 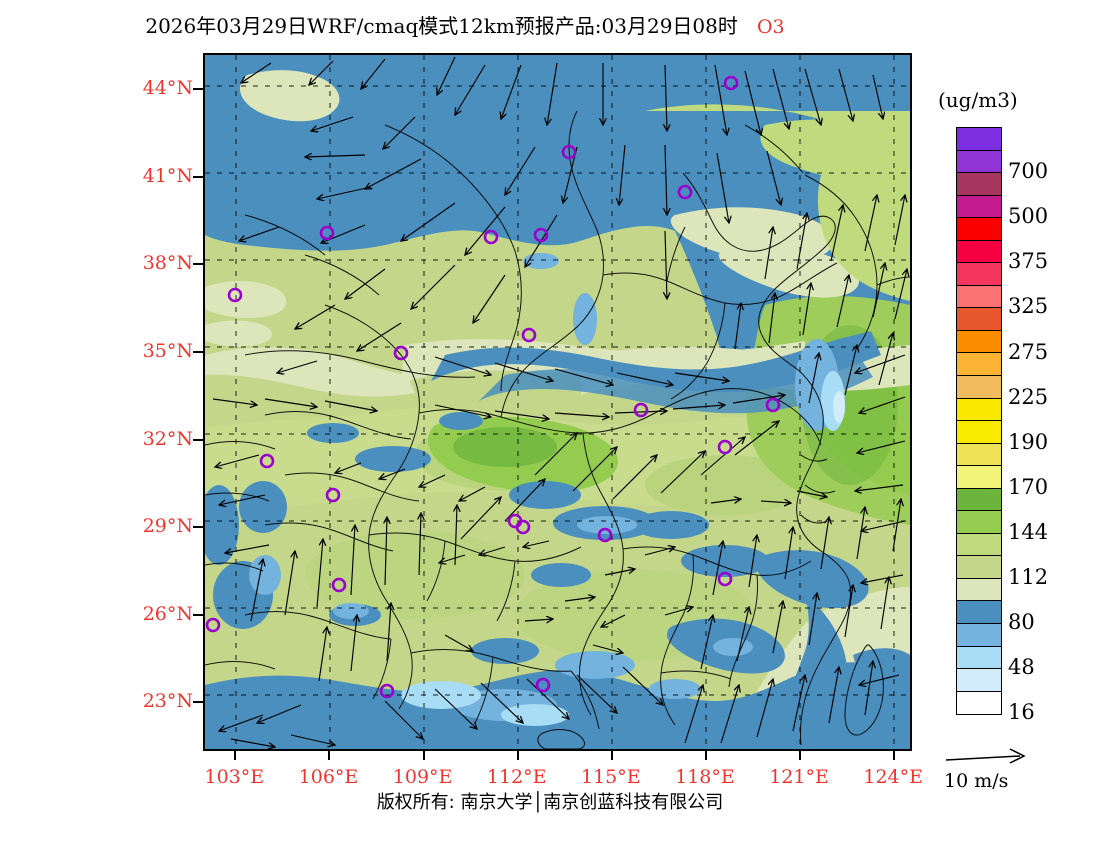 I want to click on copyright-footer: 版权所有: 南京大学│南京创蓝科技有限公司, so click(x=550, y=801).